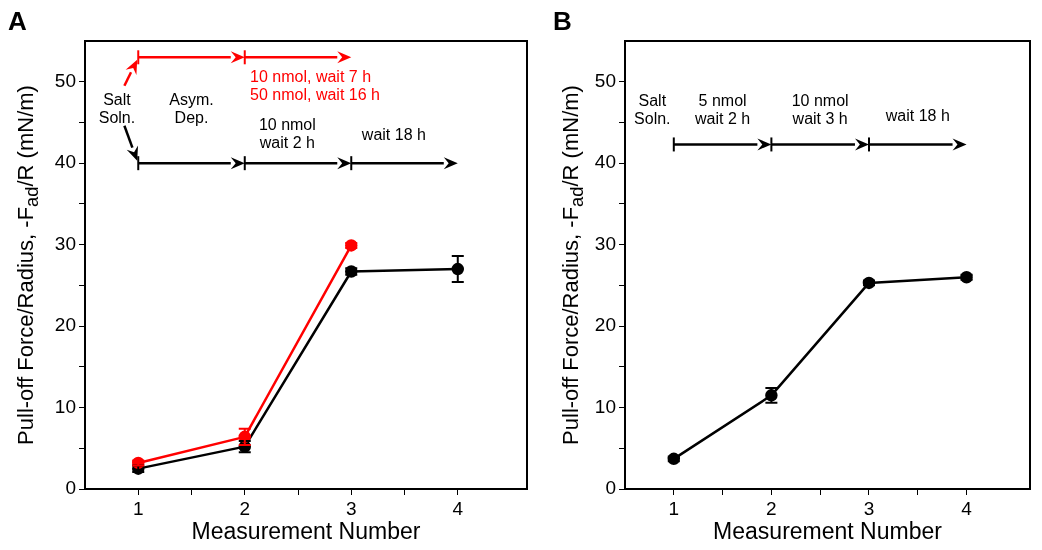  Describe the element at coordinates (315, 85) in the screenshot. I see `annotation: 10 nmol, wait 7 h 50 nmol, wait 16 h` at that location.